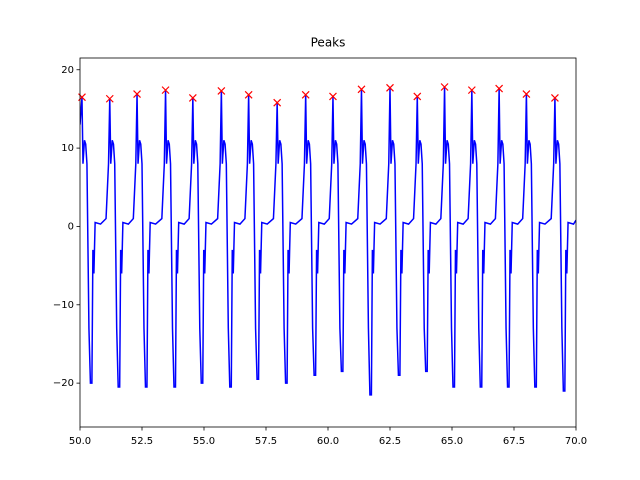 The height and width of the screenshot is (480, 640). I want to click on y-tick-label: 10, so click(67, 148).